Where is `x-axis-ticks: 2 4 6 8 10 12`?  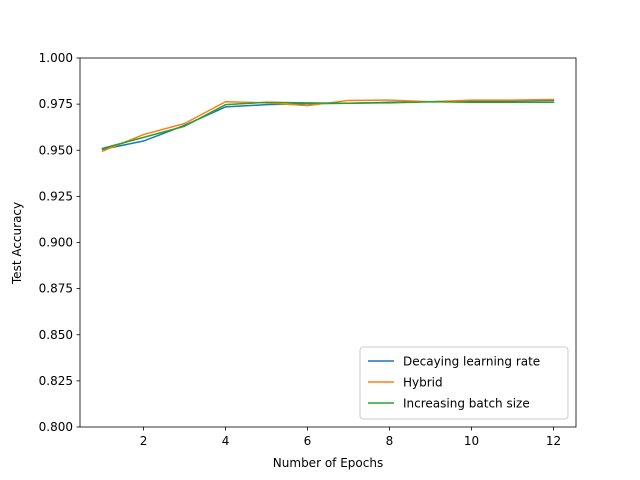 x-axis-ticks: 2 4 6 8 10 12 is located at coordinates (350, 437).